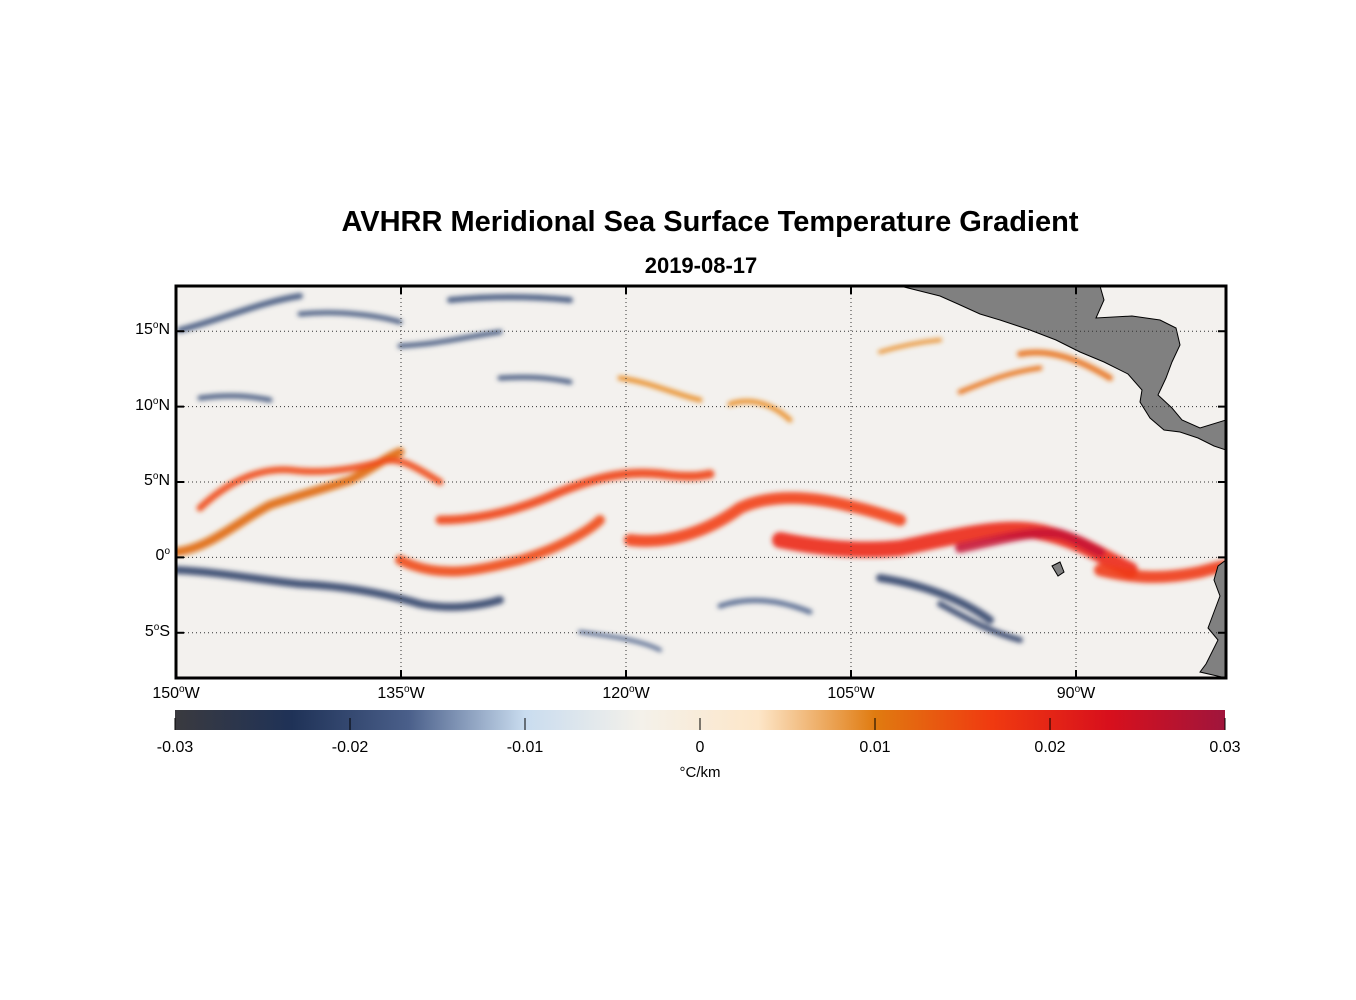 The image size is (1356, 1000). What do you see at coordinates (700, 747) in the screenshot?
I see `colorbar-tick-label: 0` at bounding box center [700, 747].